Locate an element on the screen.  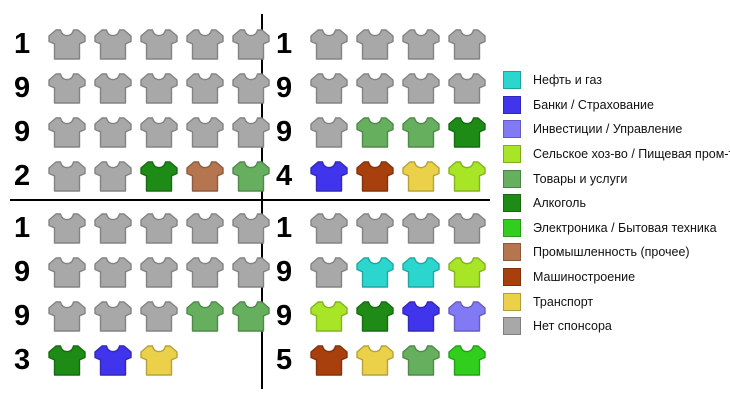
legend-item-electronics-appliances: Электроника / Бытовая техника is located at coordinates (616, 228).